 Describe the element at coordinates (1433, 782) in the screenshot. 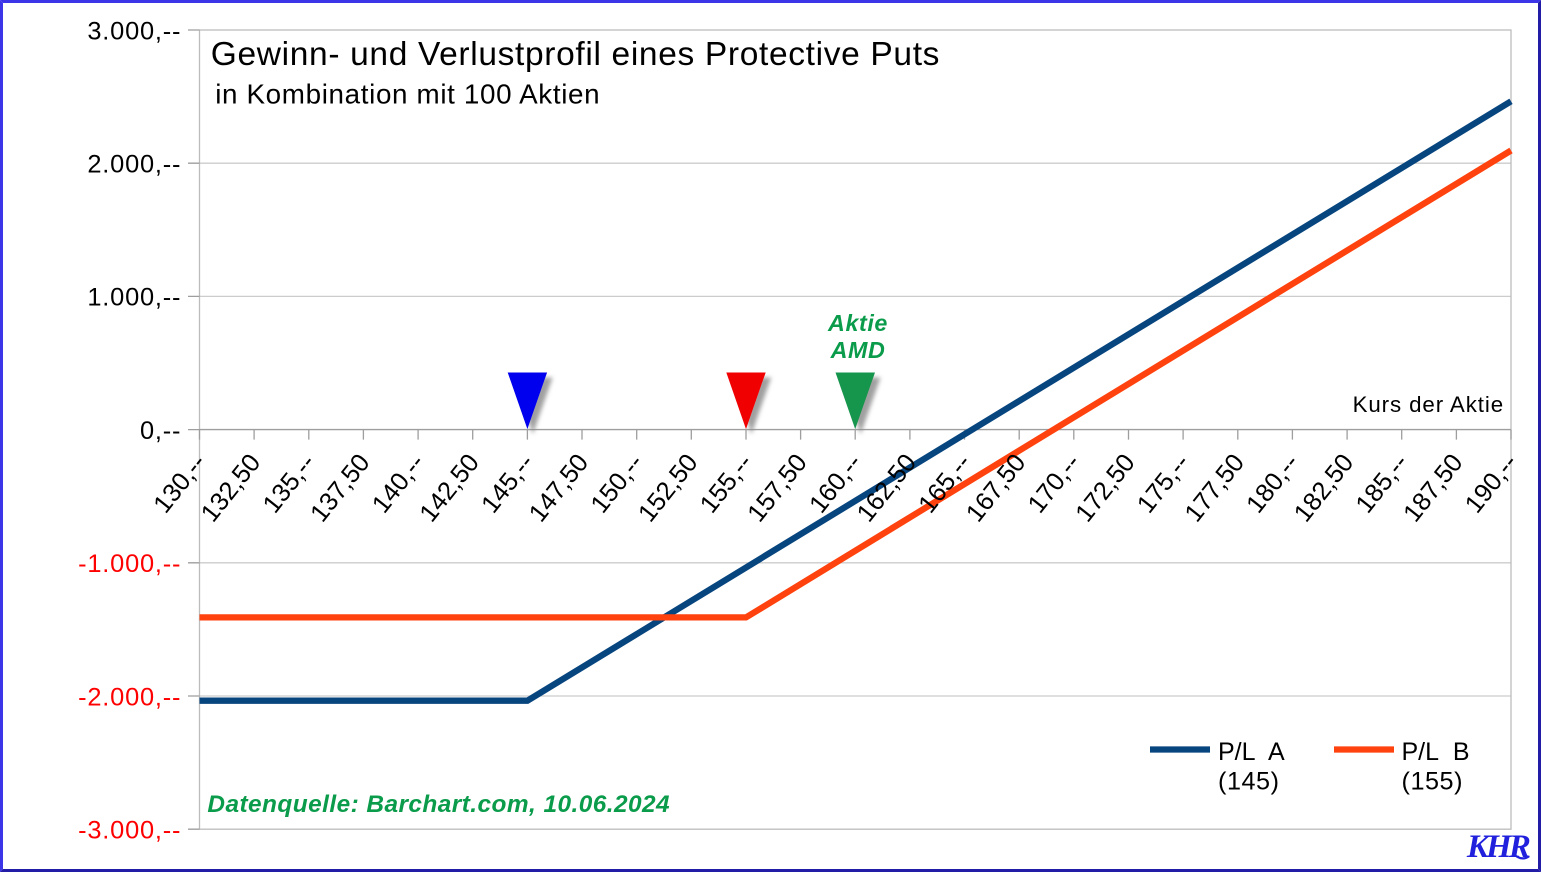

I see `svg-text: (155)` at that location.